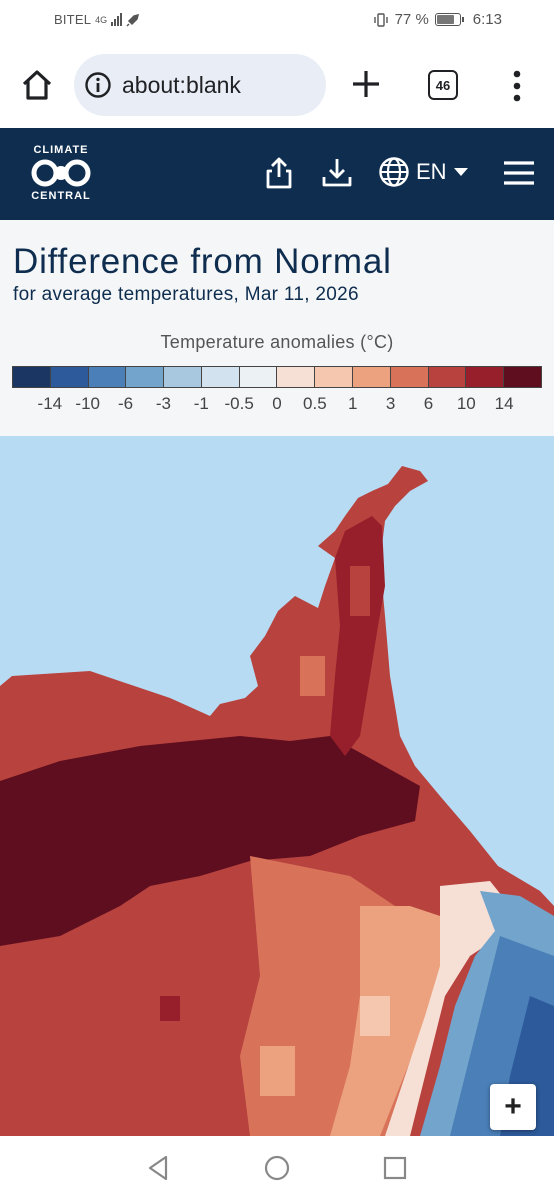 This screenshot has width=554, height=1200. What do you see at coordinates (315, 403) in the screenshot?
I see `legend-tick-label: 0.5` at bounding box center [315, 403].